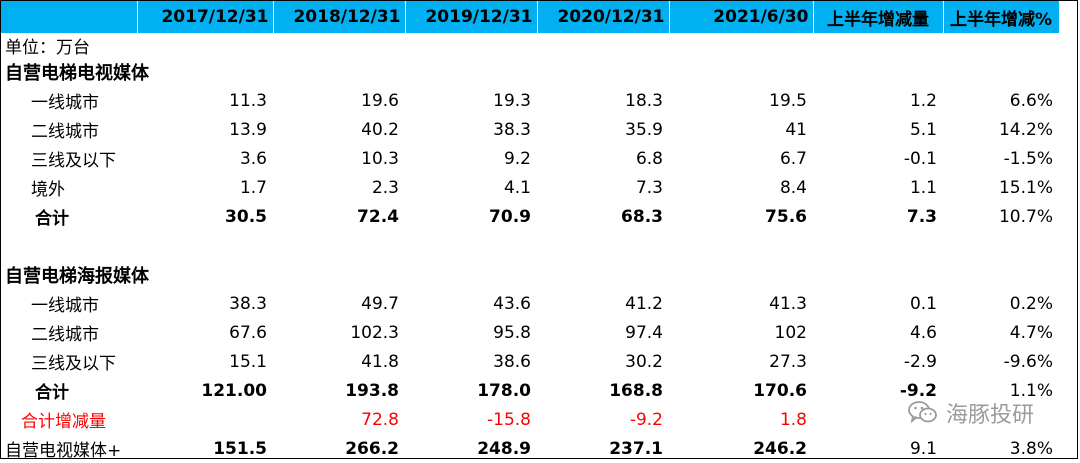 Image resolution: width=1080 pixels, height=463 pixels. I want to click on cell: 41.8, so click(380, 361).